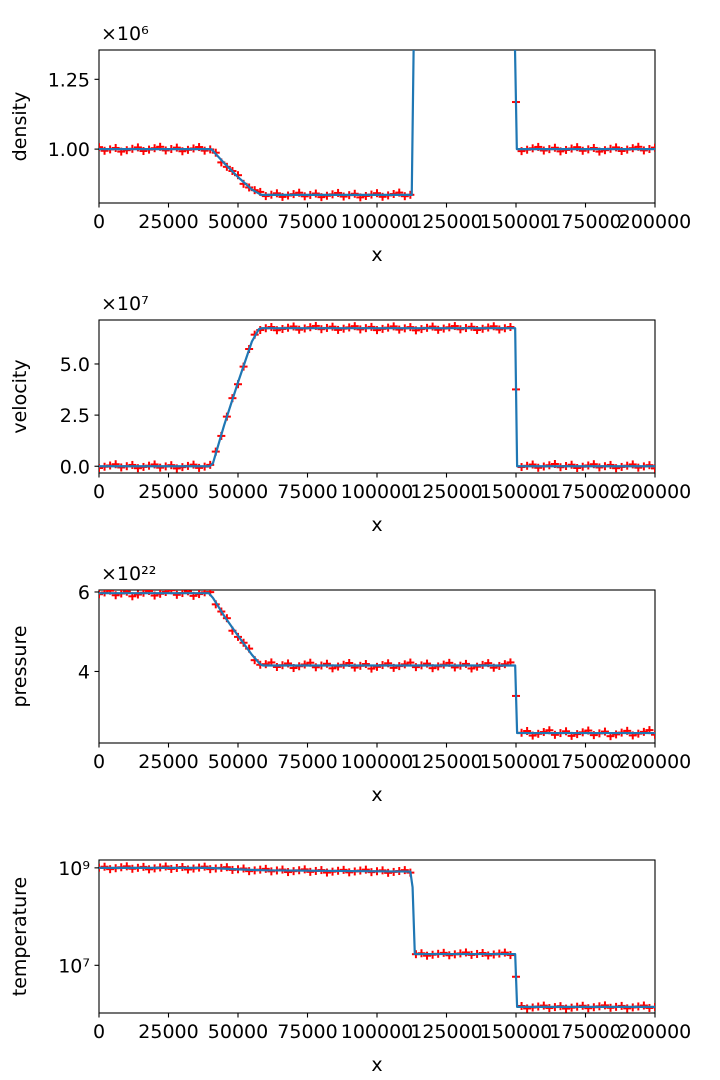 The height and width of the screenshot is (1080, 720). Describe the element at coordinates (69, 80) in the screenshot. I see `y-tick-label: 1.25` at that location.